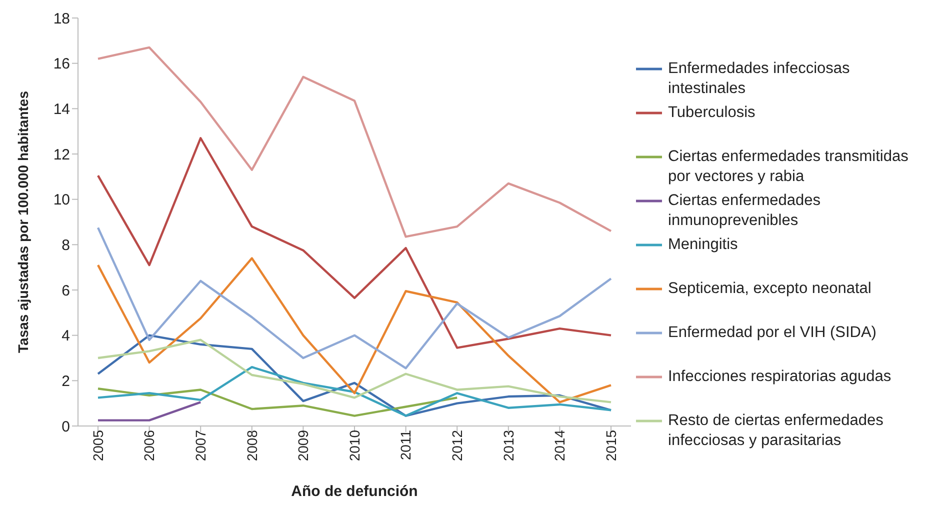 The image size is (939, 514). I want to click on y-tick-label: 8, so click(66, 245).